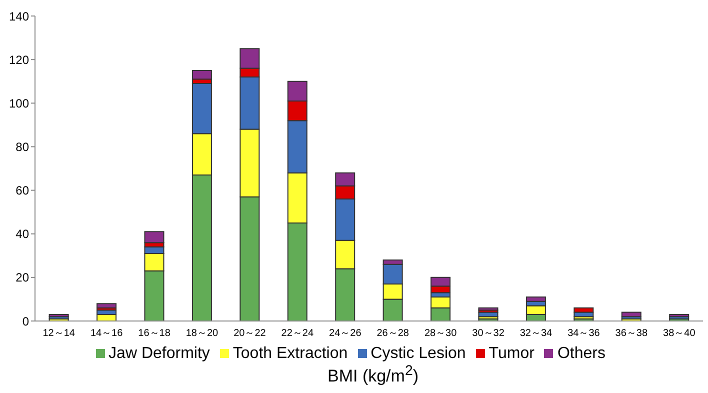  Describe the element at coordinates (536, 334) in the screenshot. I see `x-tick-label: 32～34` at that location.